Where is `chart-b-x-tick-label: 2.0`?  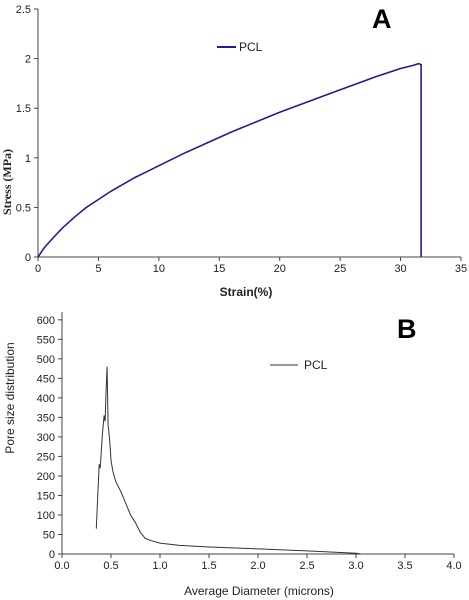
chart-b-x-tick-label: 2.0 is located at coordinates (257, 566).